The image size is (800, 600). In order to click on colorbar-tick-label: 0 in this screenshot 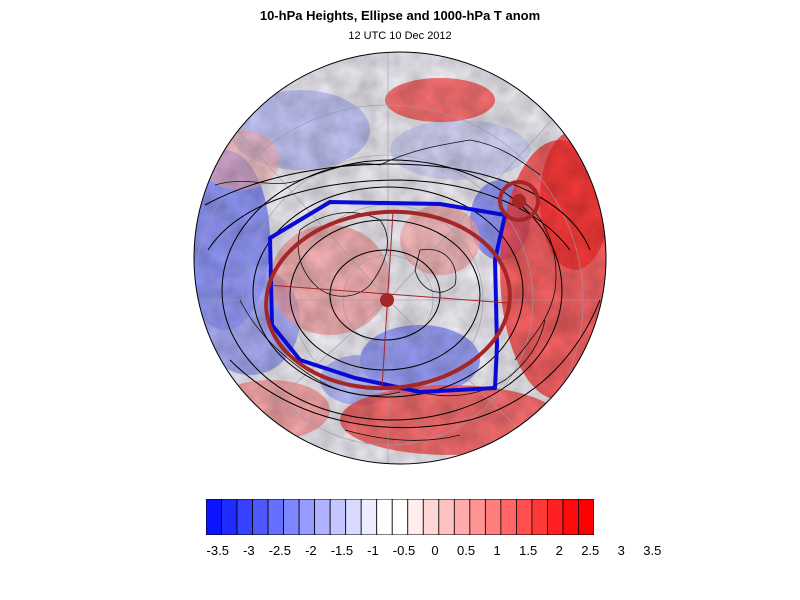, I will do `click(435, 550)`.